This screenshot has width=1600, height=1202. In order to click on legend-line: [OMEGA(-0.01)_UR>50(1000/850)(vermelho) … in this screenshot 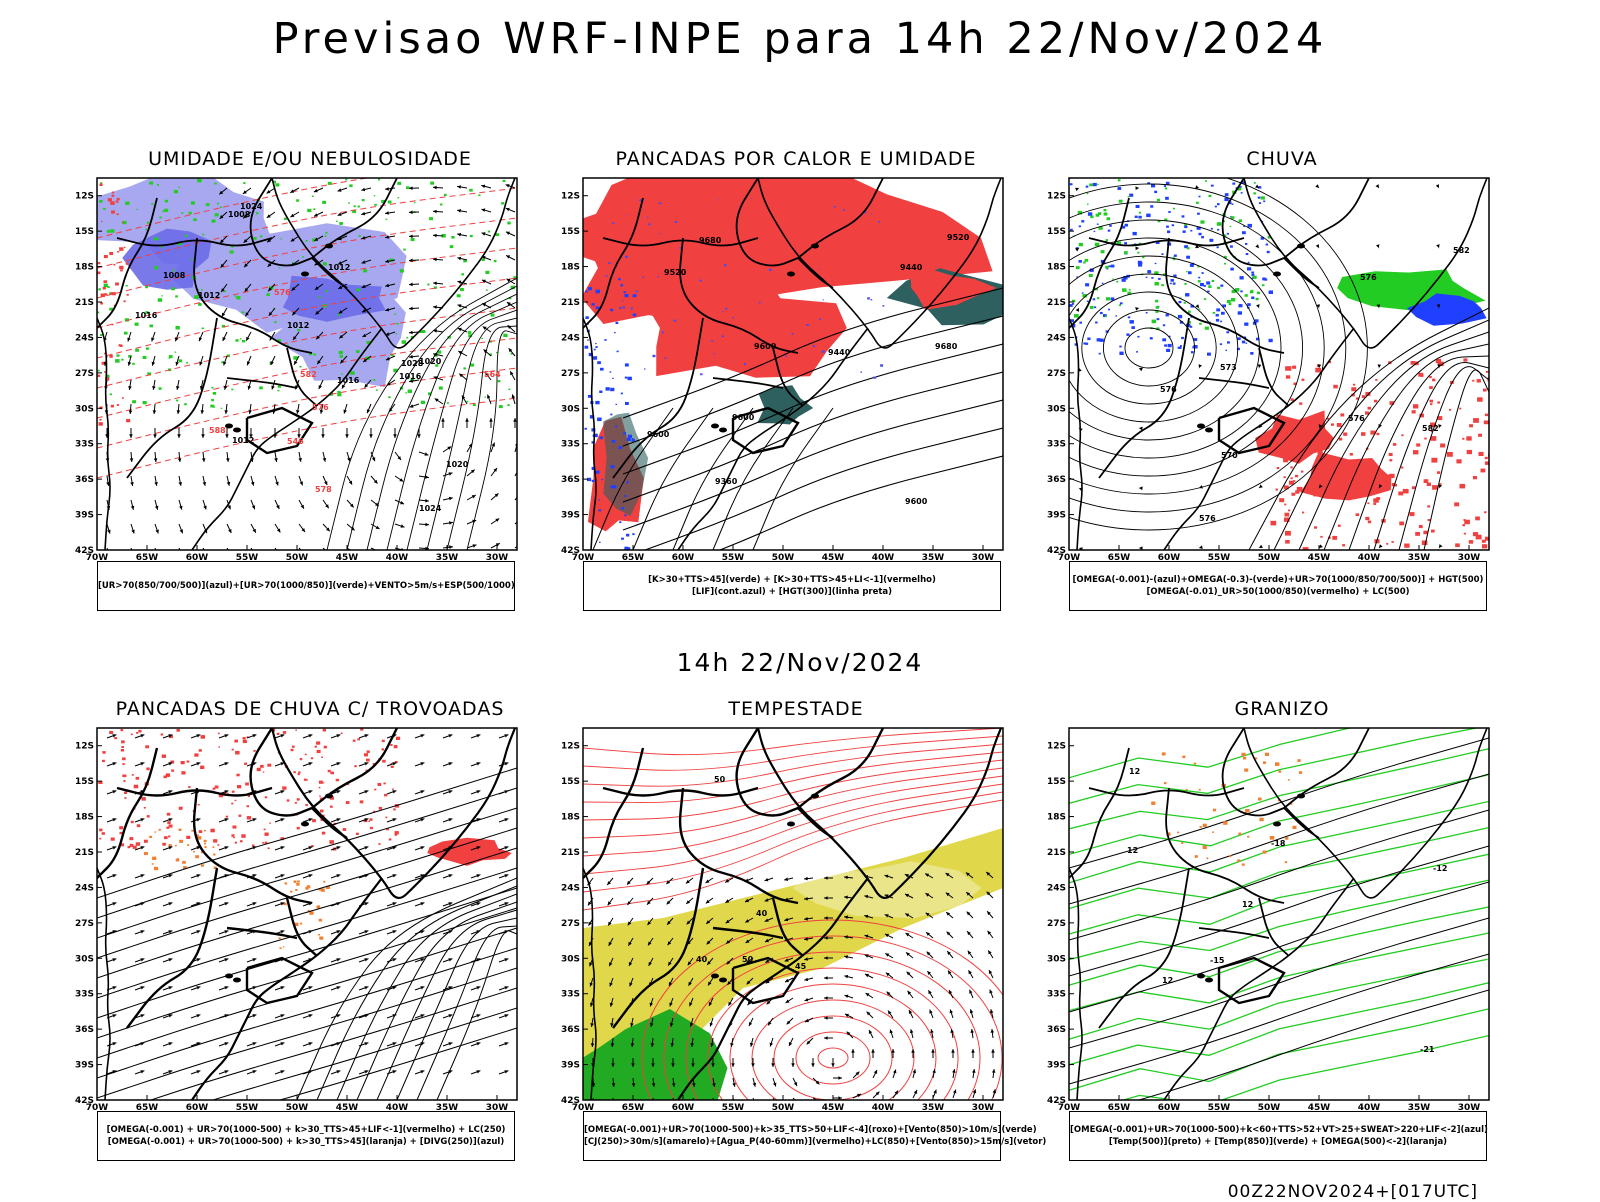, I will do `click(1278, 592)`.